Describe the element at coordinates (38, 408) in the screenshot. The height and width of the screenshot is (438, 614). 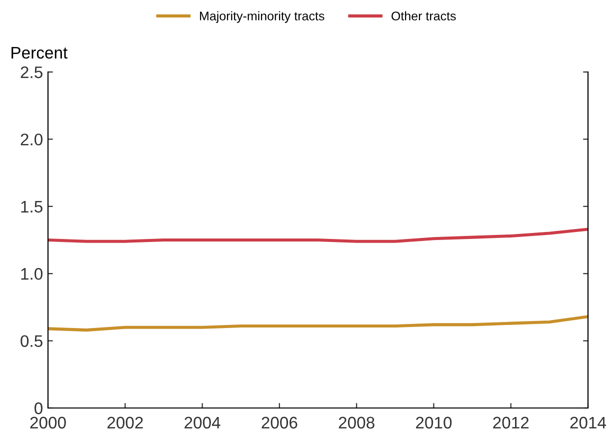
I see `y-tick-label: 0` at that location.